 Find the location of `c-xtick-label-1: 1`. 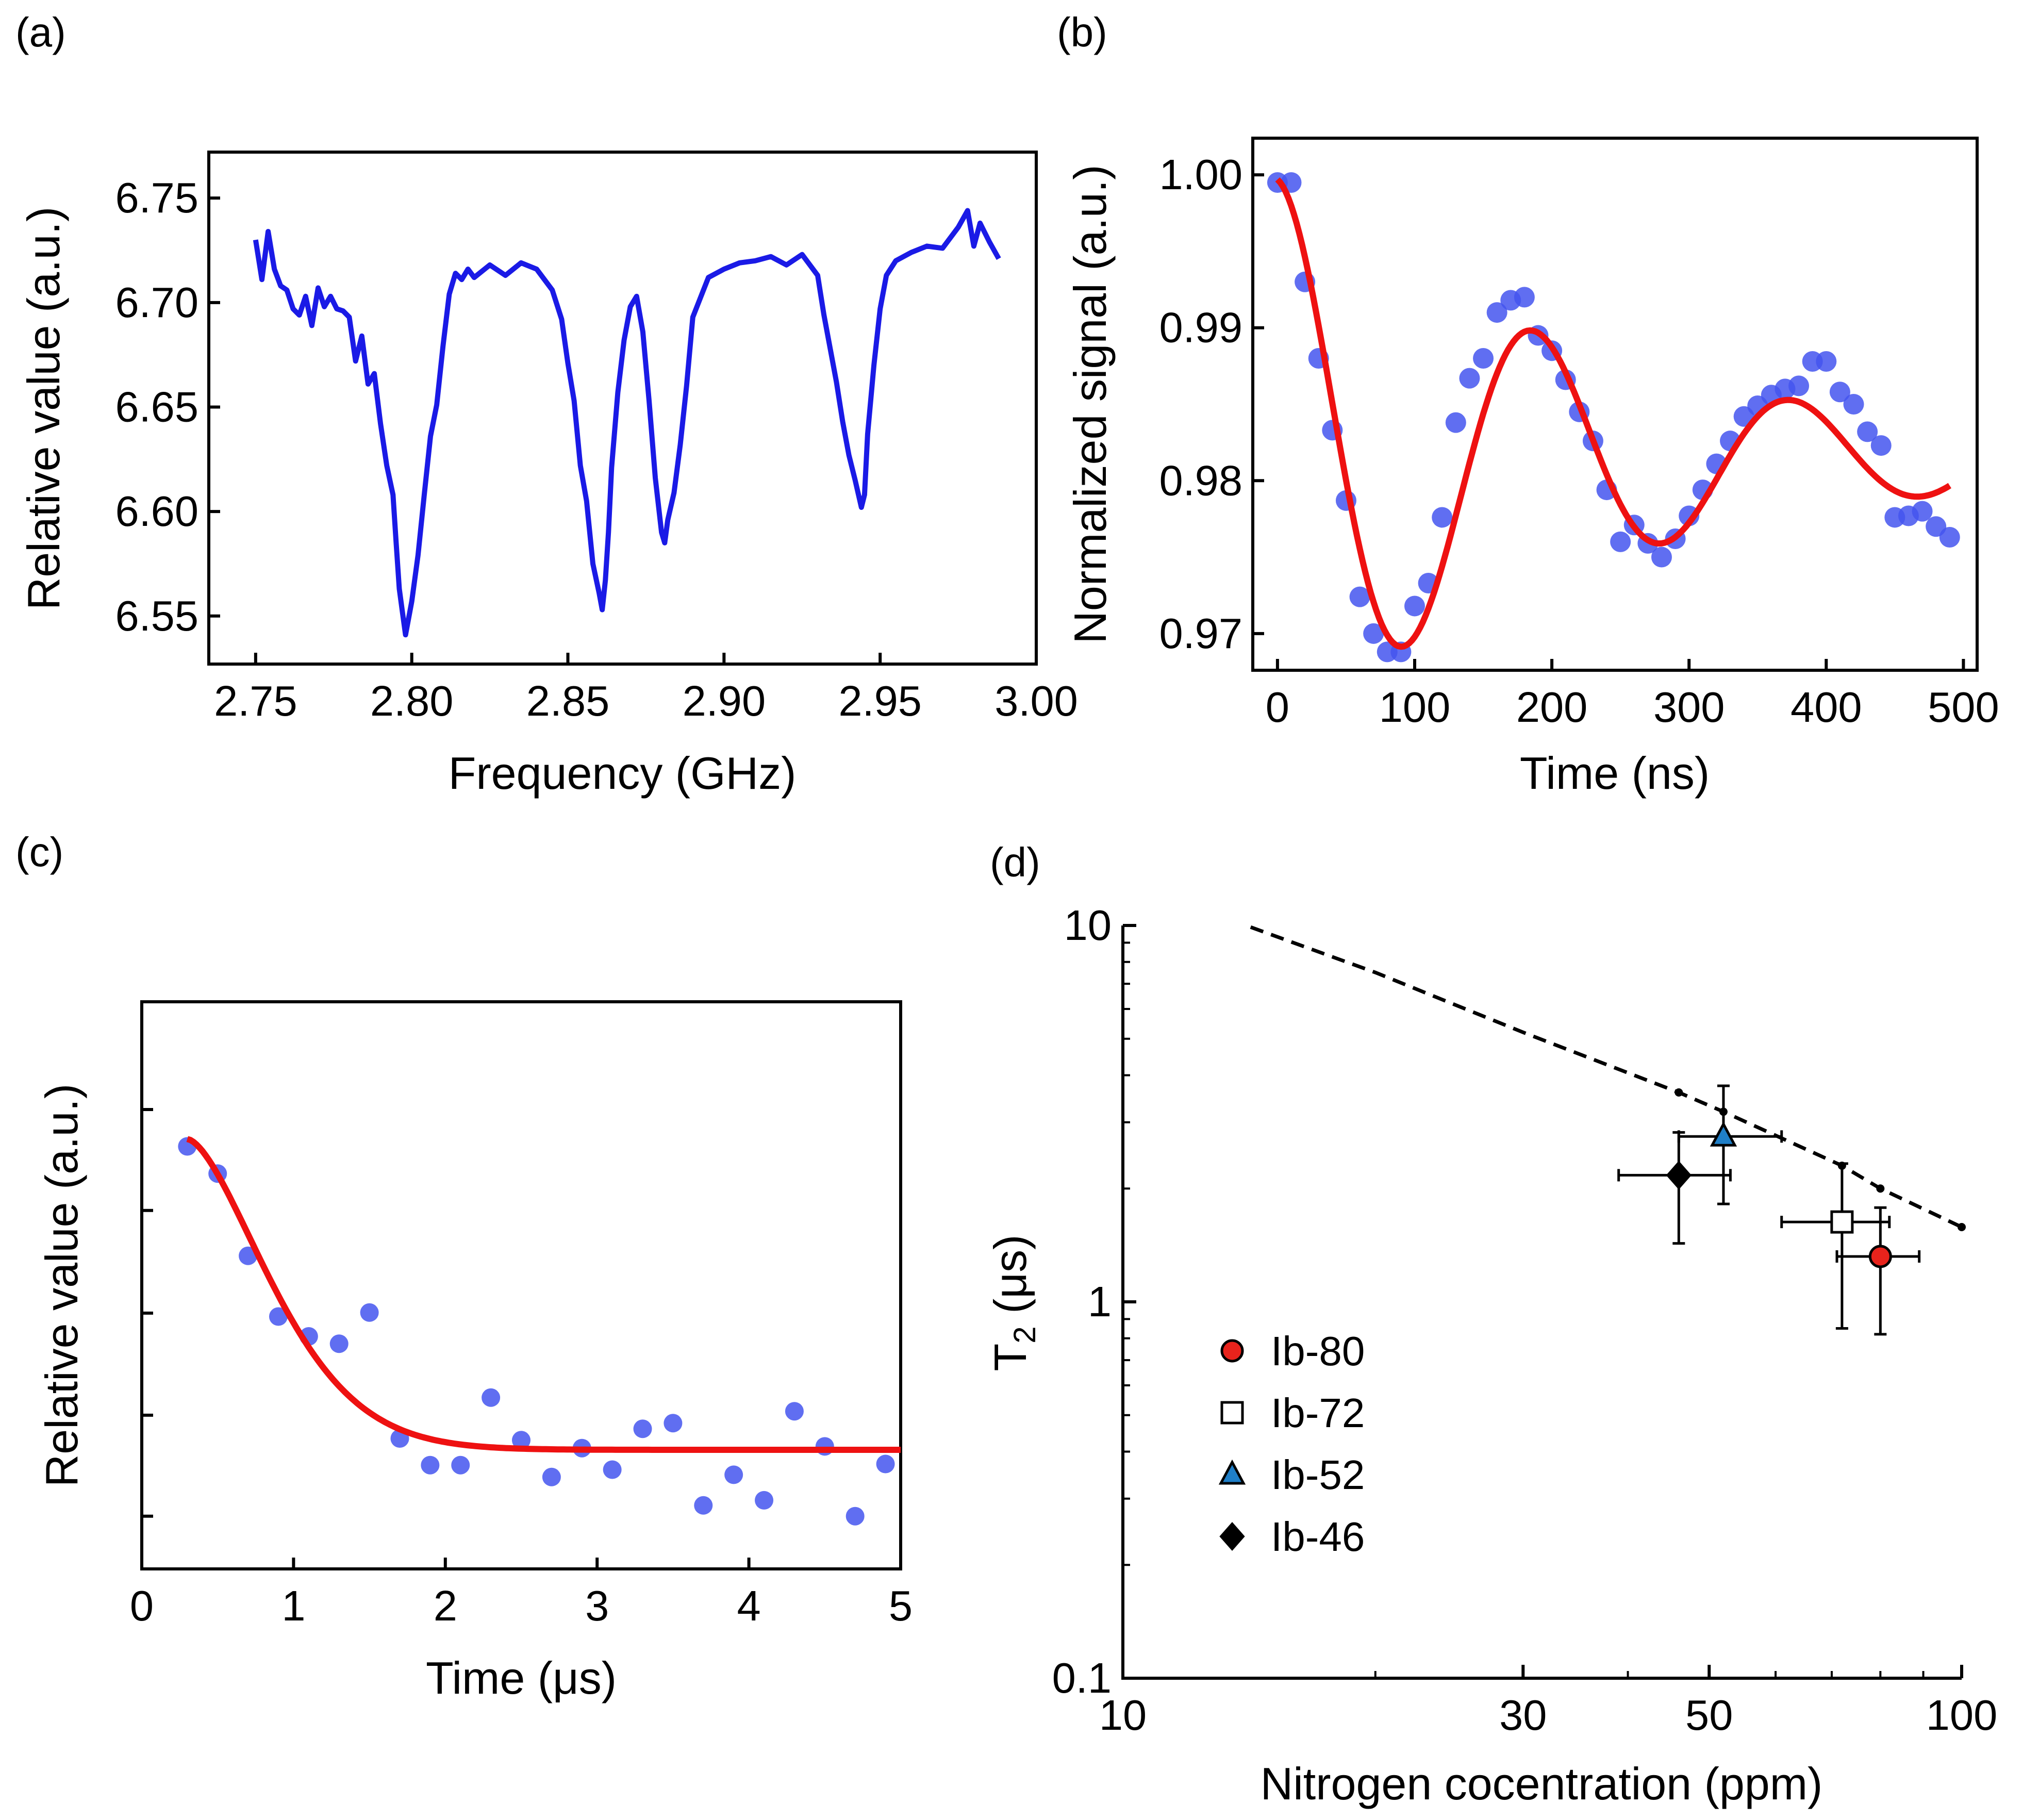

c-xtick-label-1: 1 is located at coordinates (293, 1606).